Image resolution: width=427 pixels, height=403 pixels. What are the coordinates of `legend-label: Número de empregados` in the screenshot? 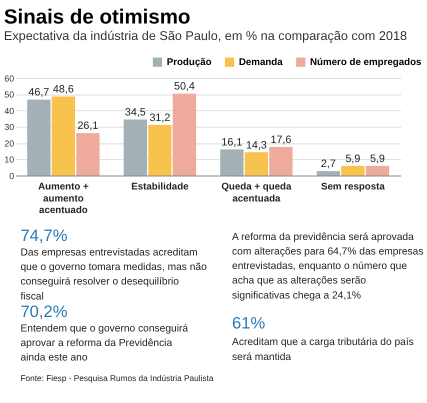 It's located at (366, 62).